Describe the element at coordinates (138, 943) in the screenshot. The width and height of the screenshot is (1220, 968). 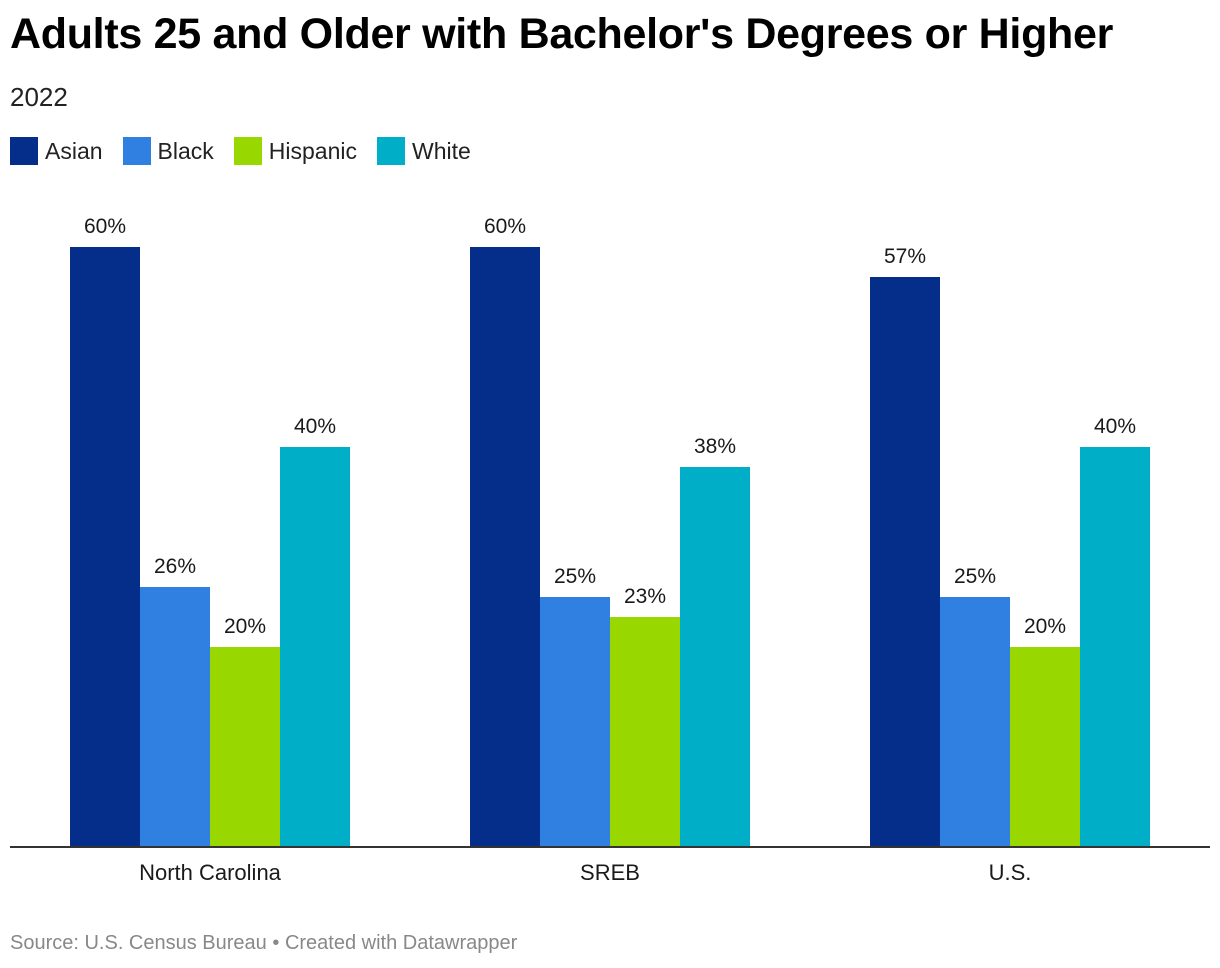
I see `source-text: Source: U.S. Census Bureau` at that location.